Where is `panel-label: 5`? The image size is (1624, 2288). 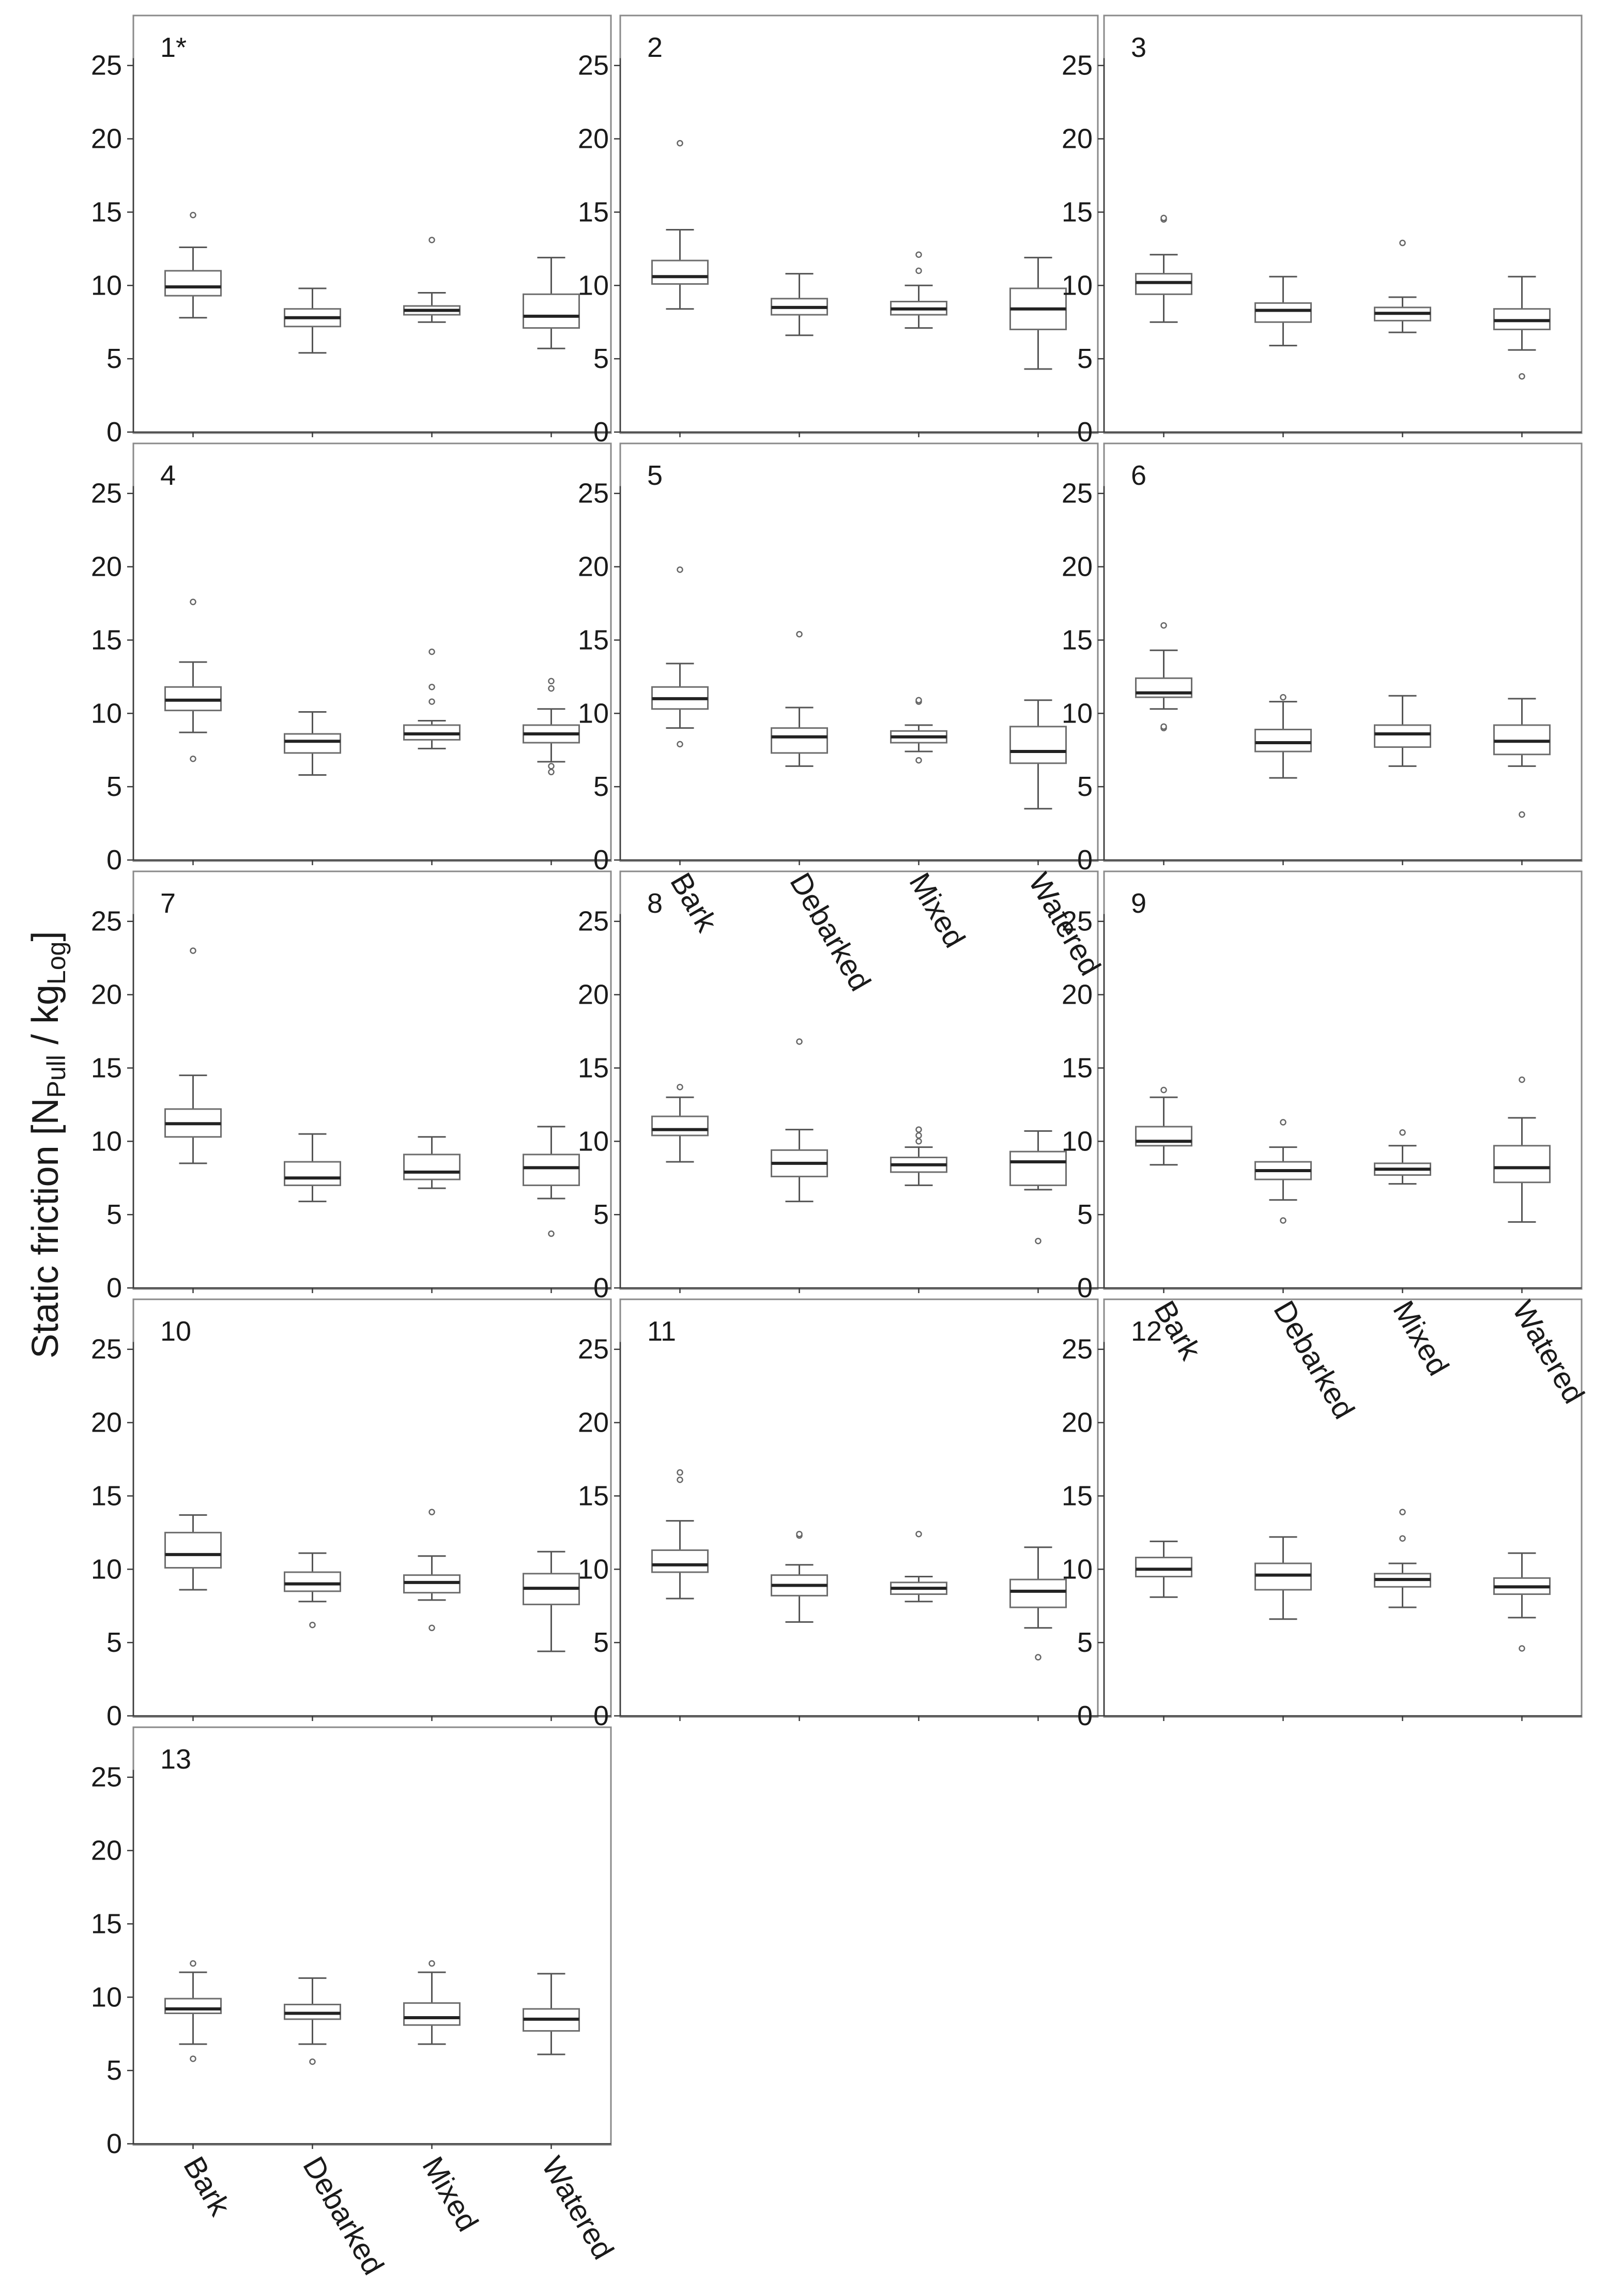 panel-label: 5 is located at coordinates (655, 475).